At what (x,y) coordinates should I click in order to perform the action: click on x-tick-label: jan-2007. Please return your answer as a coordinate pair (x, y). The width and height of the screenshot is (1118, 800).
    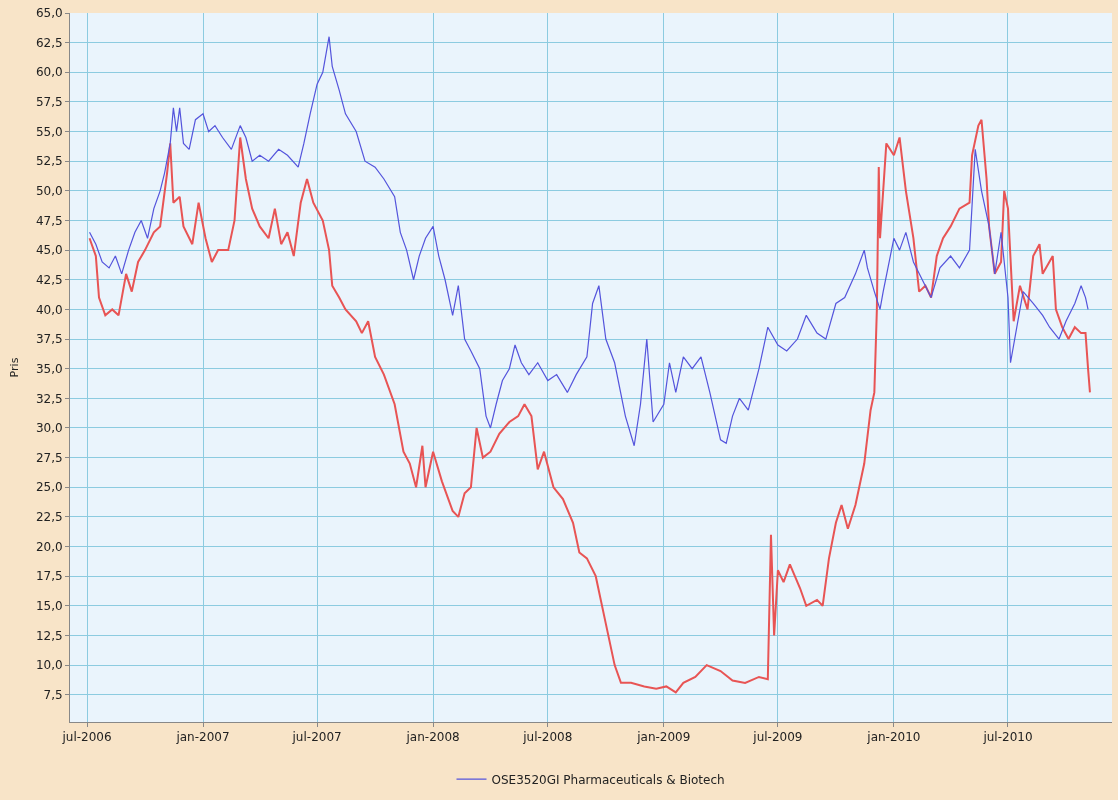
    Looking at the image, I should click on (202, 737).